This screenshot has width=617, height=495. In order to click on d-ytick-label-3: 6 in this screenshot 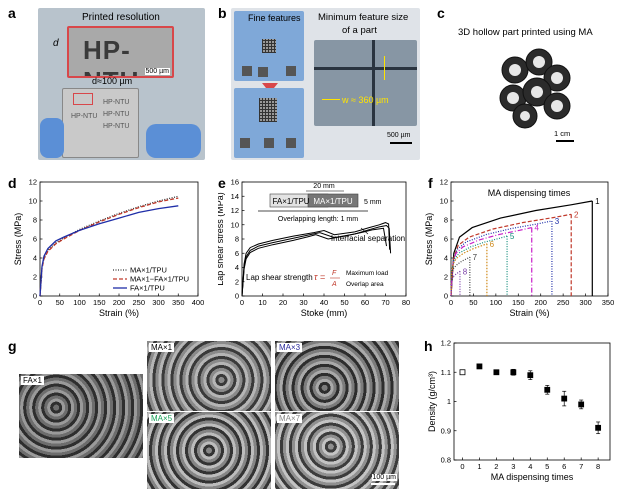, I will do `click(35, 239)`.